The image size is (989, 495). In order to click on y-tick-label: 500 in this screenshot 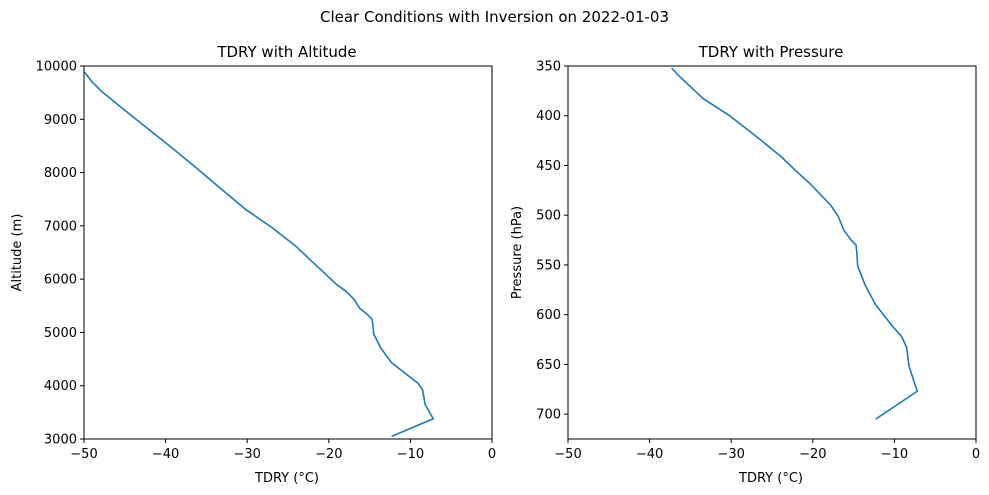, I will do `click(548, 216)`.